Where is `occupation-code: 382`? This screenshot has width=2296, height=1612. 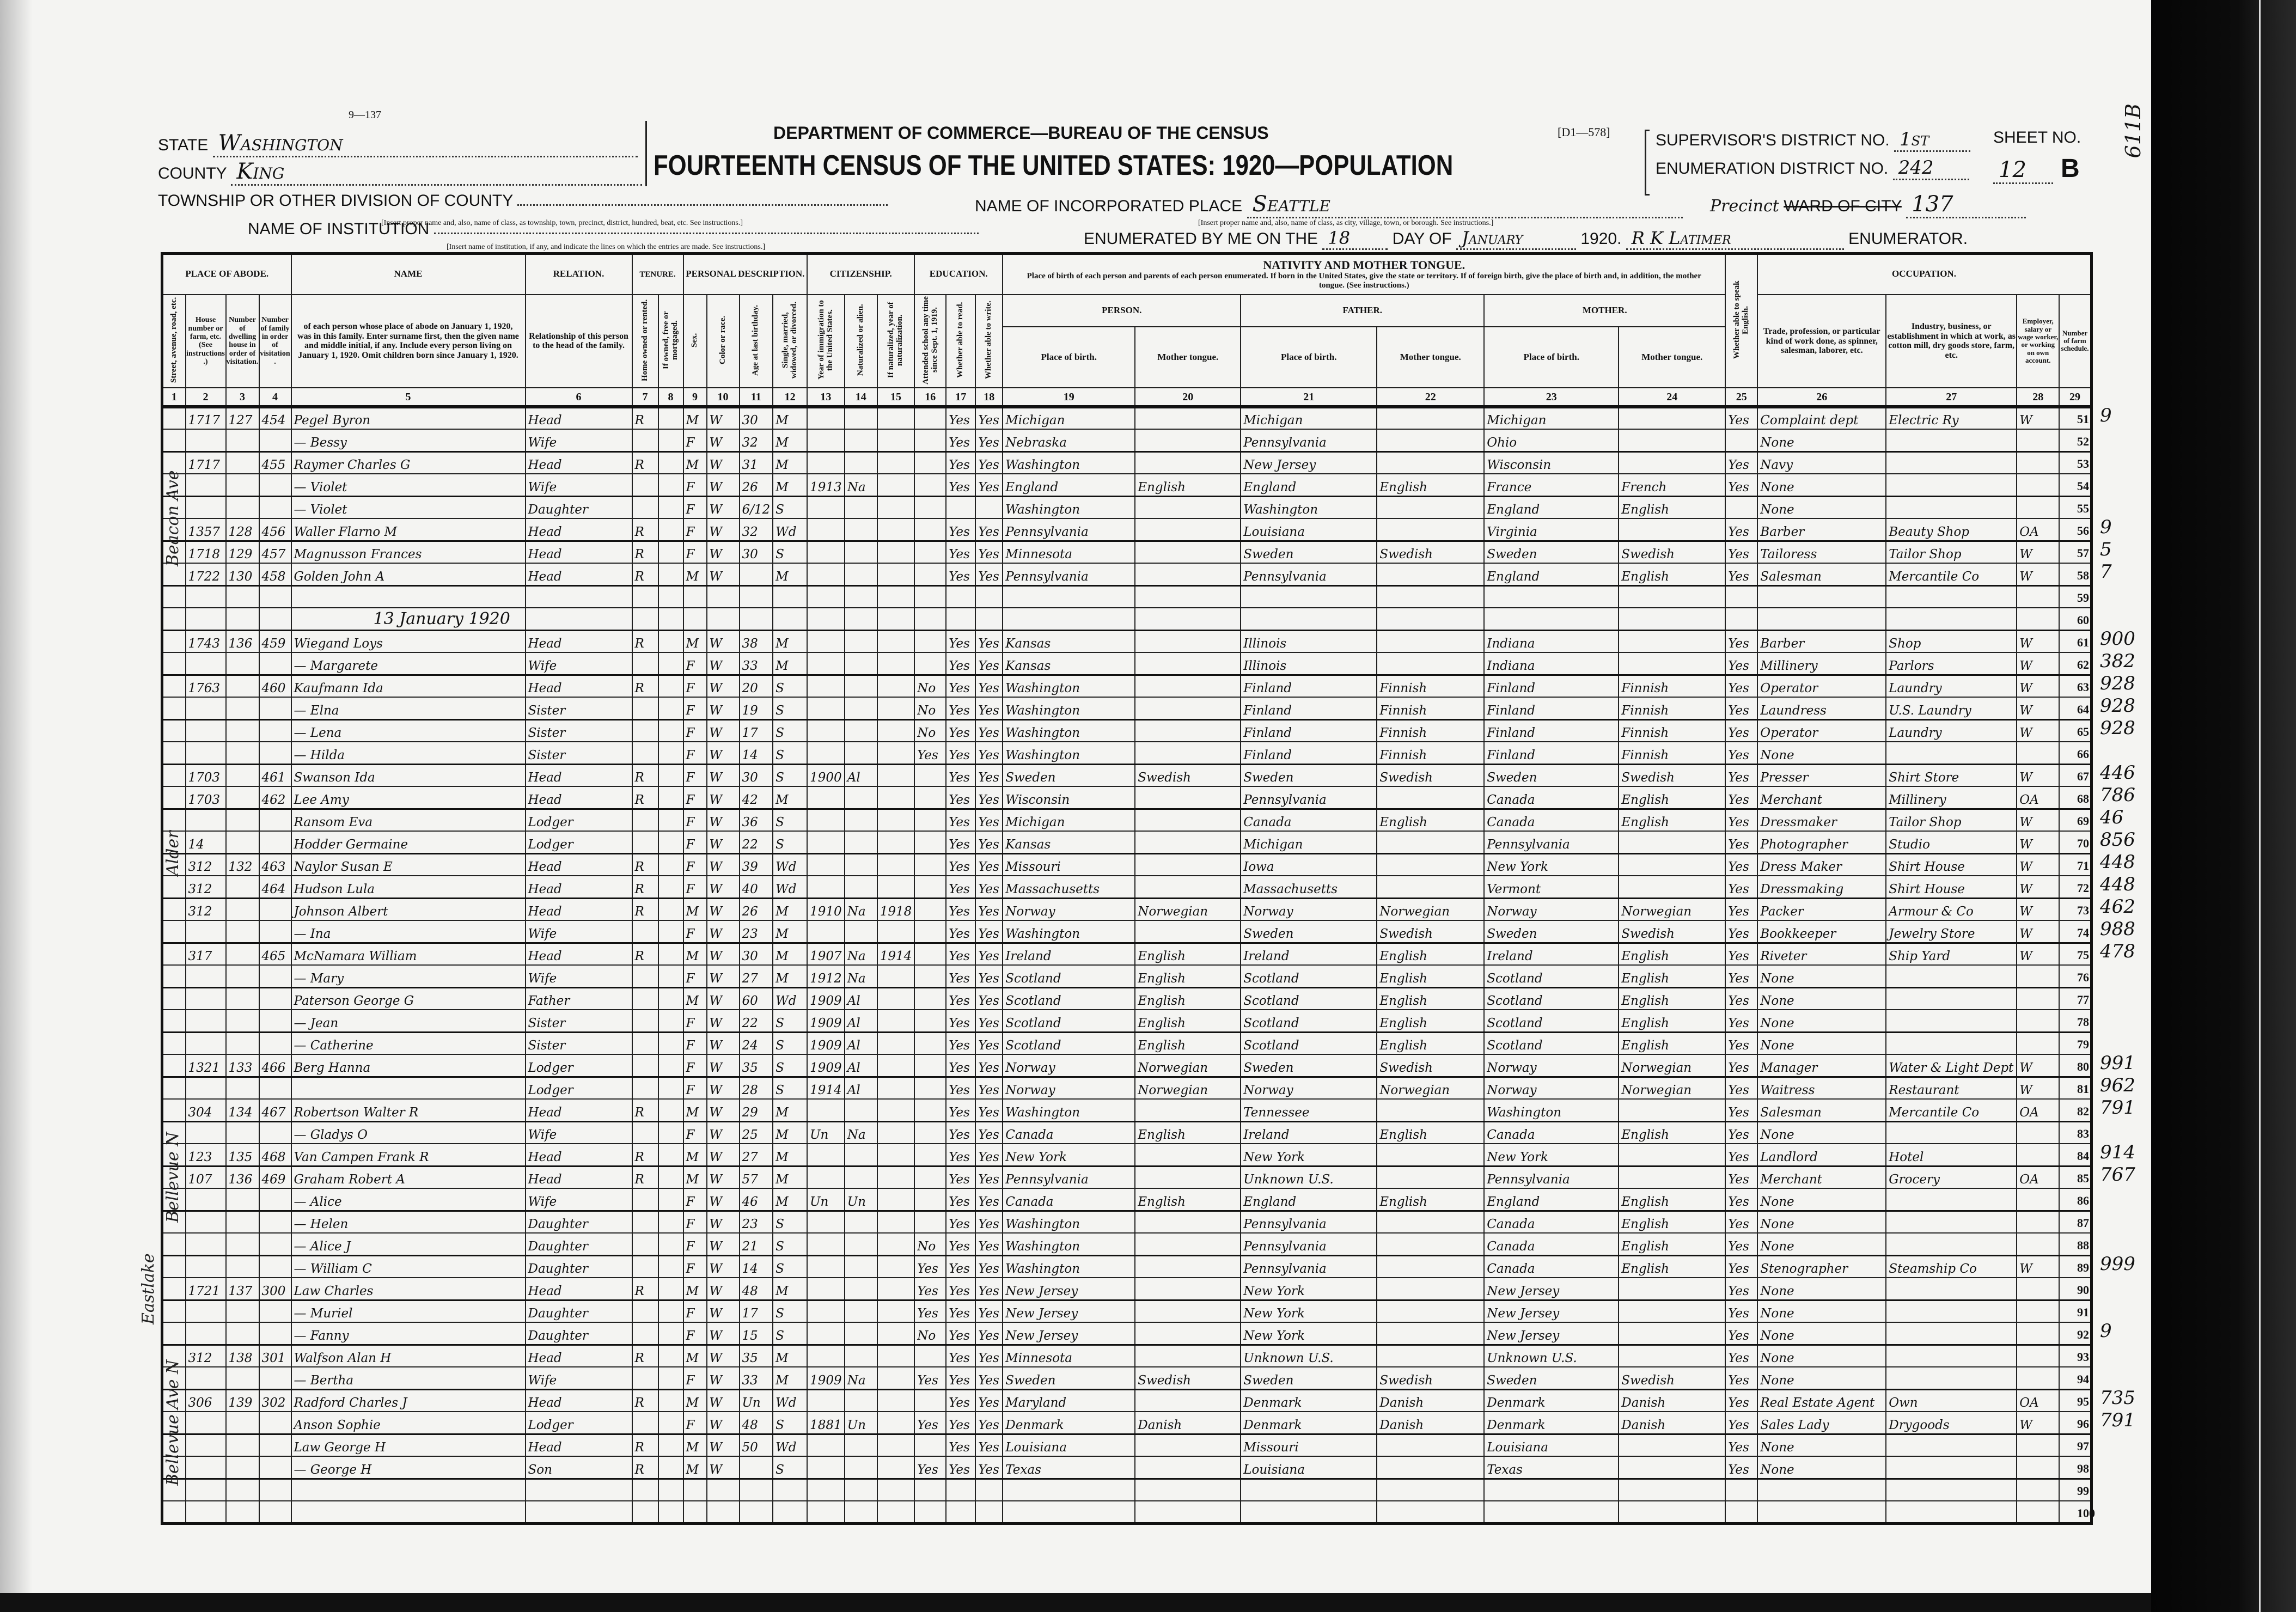 occupation-code: 382 is located at coordinates (2117, 661).